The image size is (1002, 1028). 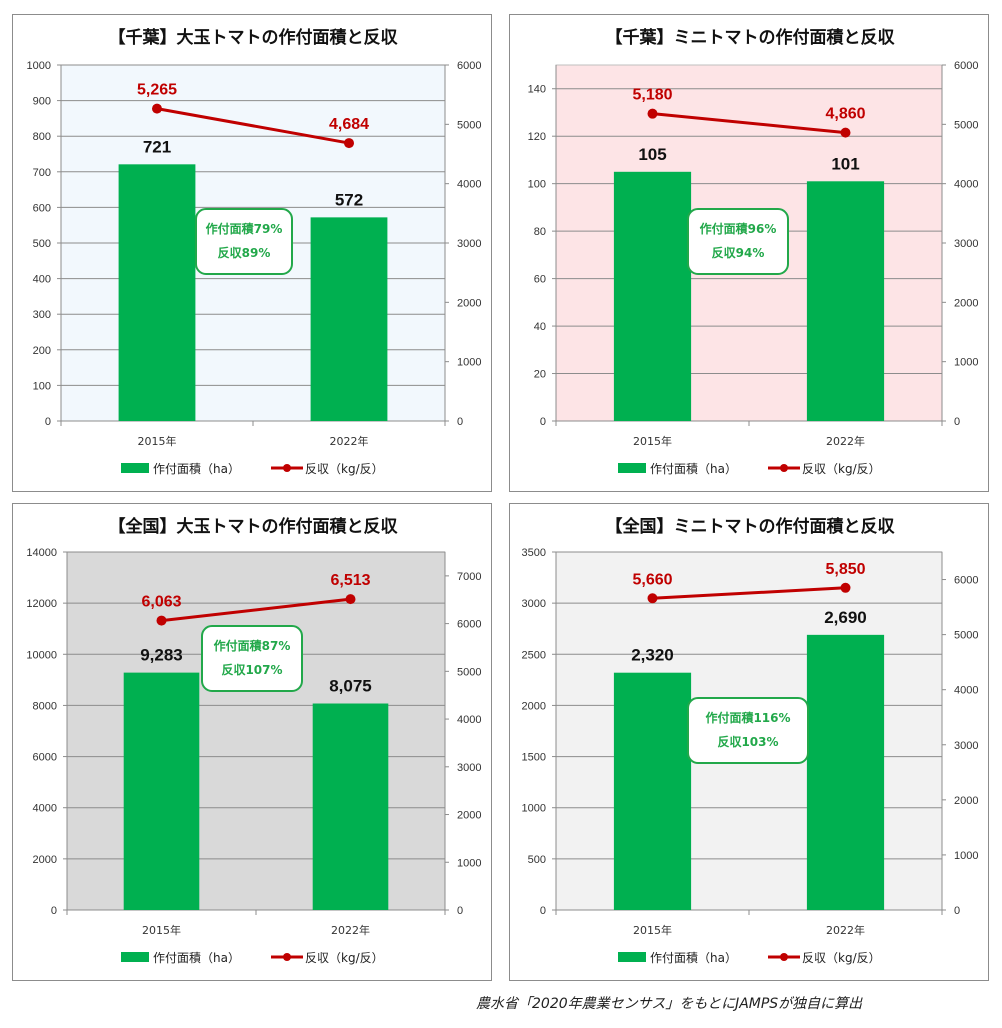 I want to click on chart-title: 【千葉】大玉トマトの作付面積と反収, so click(x=254, y=37).